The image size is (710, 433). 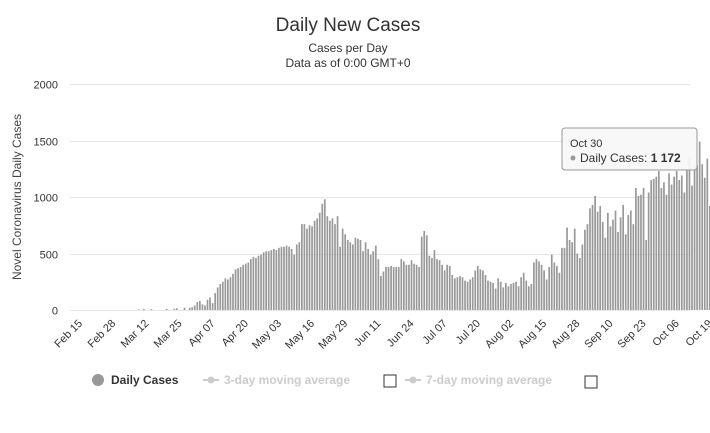 I want to click on legend-item-3-day-average: 3-day moving average, so click(x=300, y=380).